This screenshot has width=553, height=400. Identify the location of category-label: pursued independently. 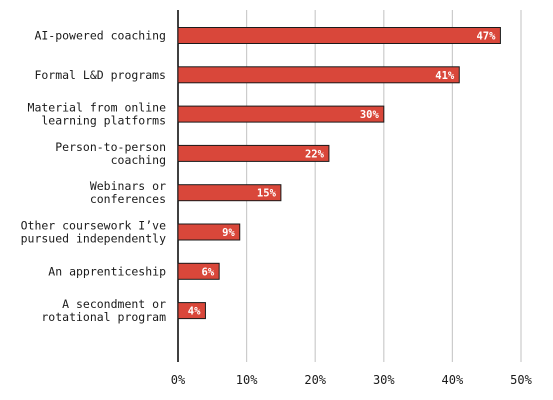
(93, 239).